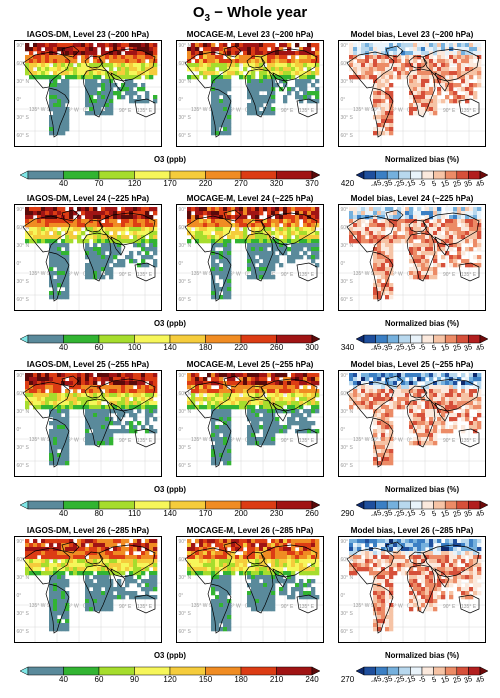 The width and height of the screenshot is (500, 698). Describe the element at coordinates (415, 585) in the screenshot. I see `bias-data-field` at that location.